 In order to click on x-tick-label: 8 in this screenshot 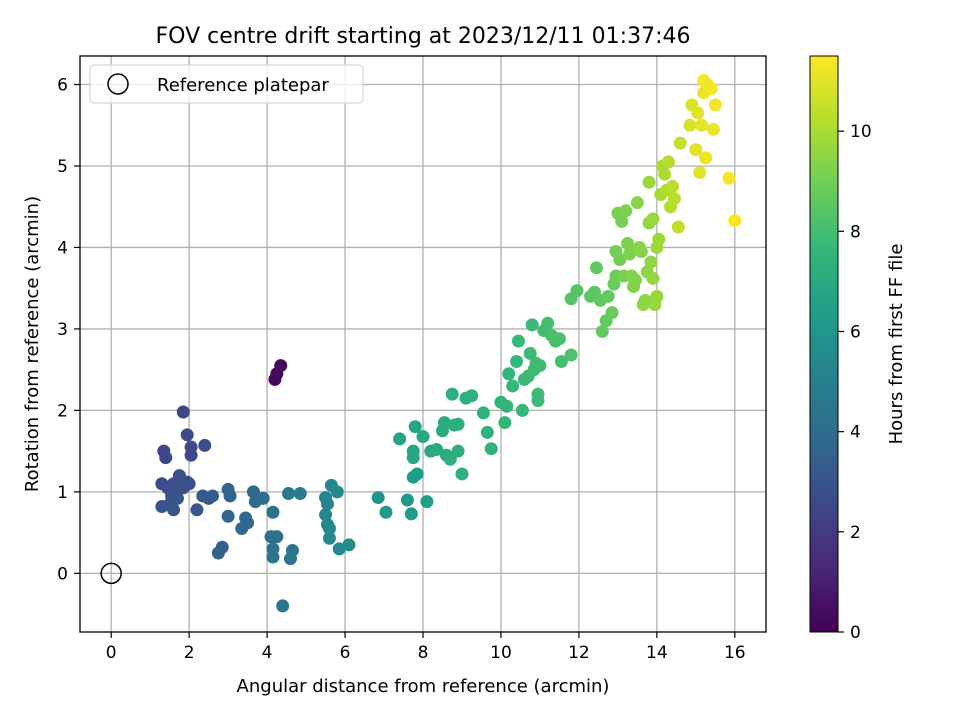, I will do `click(423, 653)`.